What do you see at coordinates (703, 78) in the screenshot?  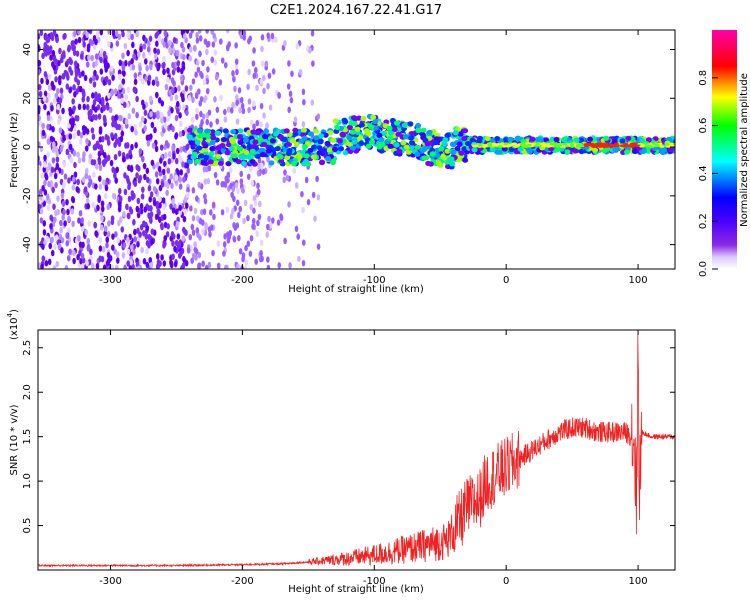 I see `colorbar-tick-label: 0.8` at bounding box center [703, 78].